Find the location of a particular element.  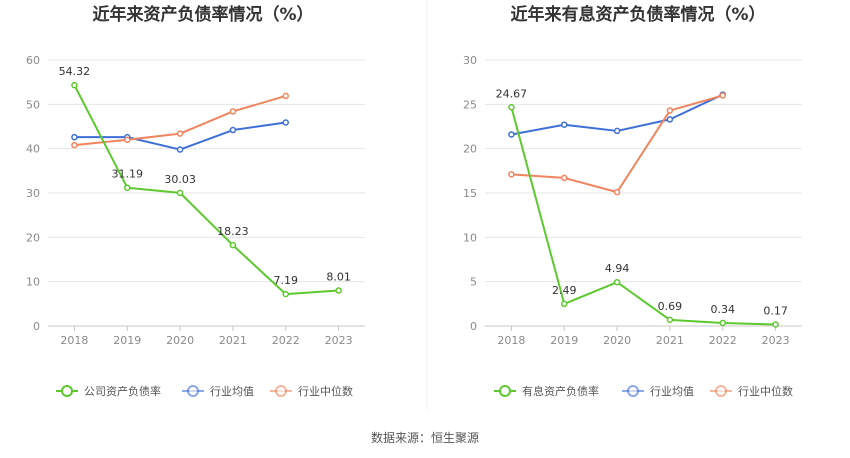

y-tick-label: 40 is located at coordinates (33, 149).